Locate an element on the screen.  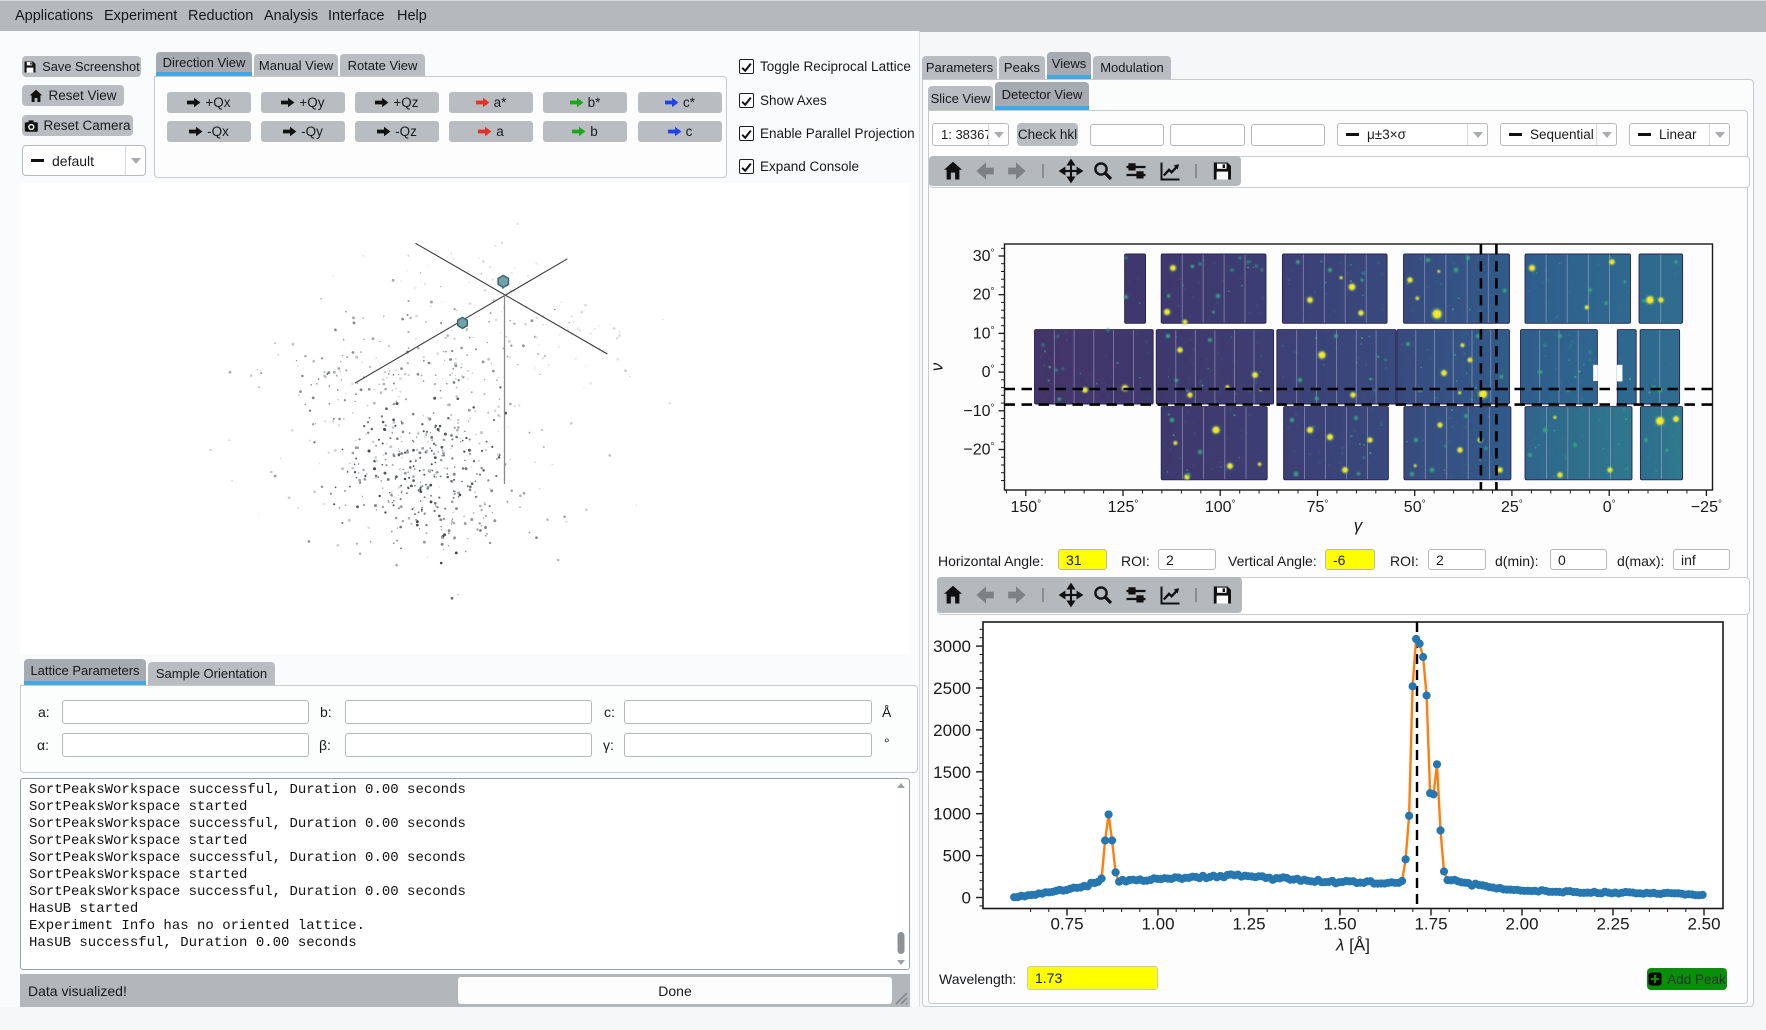
svg-text: −10° is located at coordinates (978, 411).